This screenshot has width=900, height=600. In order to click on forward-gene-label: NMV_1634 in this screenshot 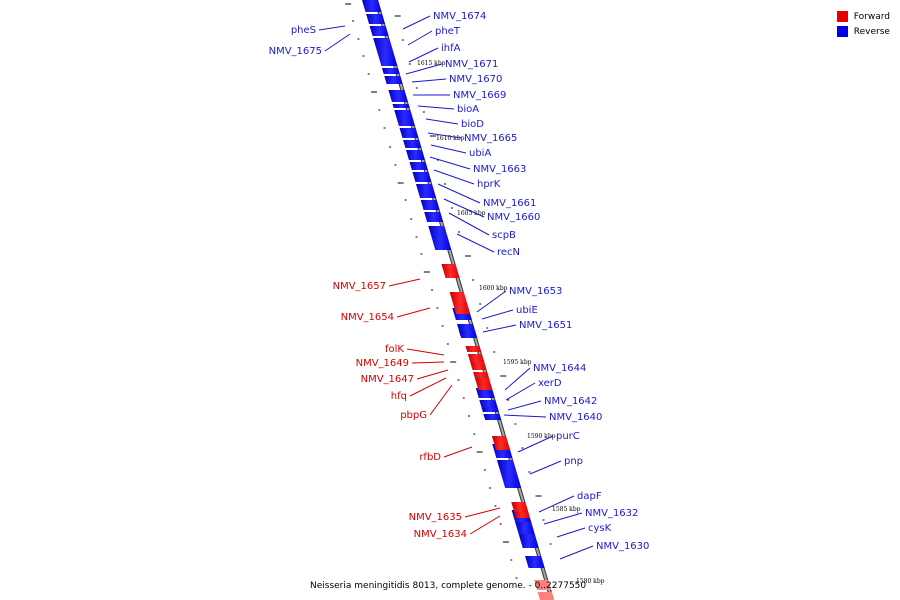, I will do `click(440, 534)`.